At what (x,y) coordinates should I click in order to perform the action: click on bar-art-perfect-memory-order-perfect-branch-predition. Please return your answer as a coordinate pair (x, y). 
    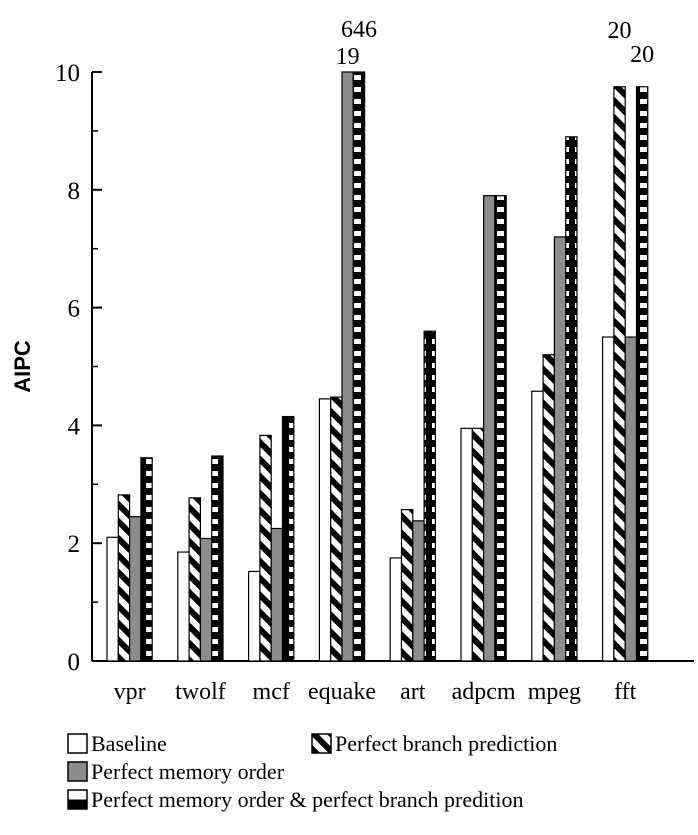
    Looking at the image, I should click on (430, 496).